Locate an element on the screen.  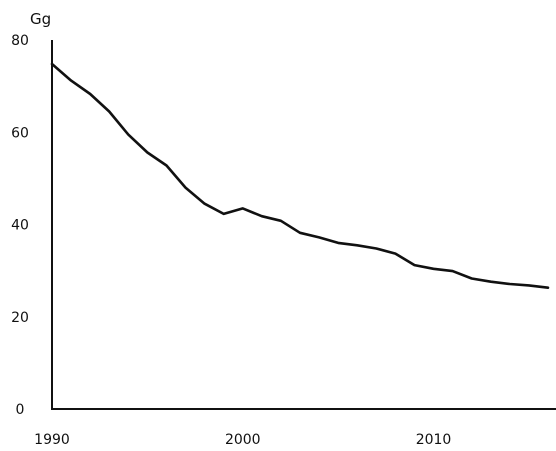
y-tick-label: 40 is located at coordinates (20, 226).